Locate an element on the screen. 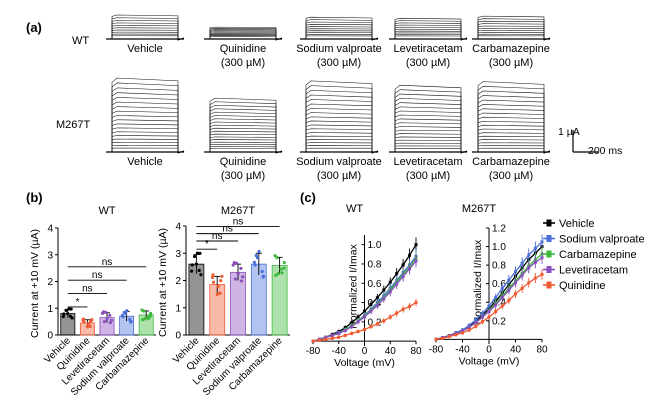 The height and width of the screenshot is (407, 660). row-label-m267t: M267T is located at coordinates (73, 125).